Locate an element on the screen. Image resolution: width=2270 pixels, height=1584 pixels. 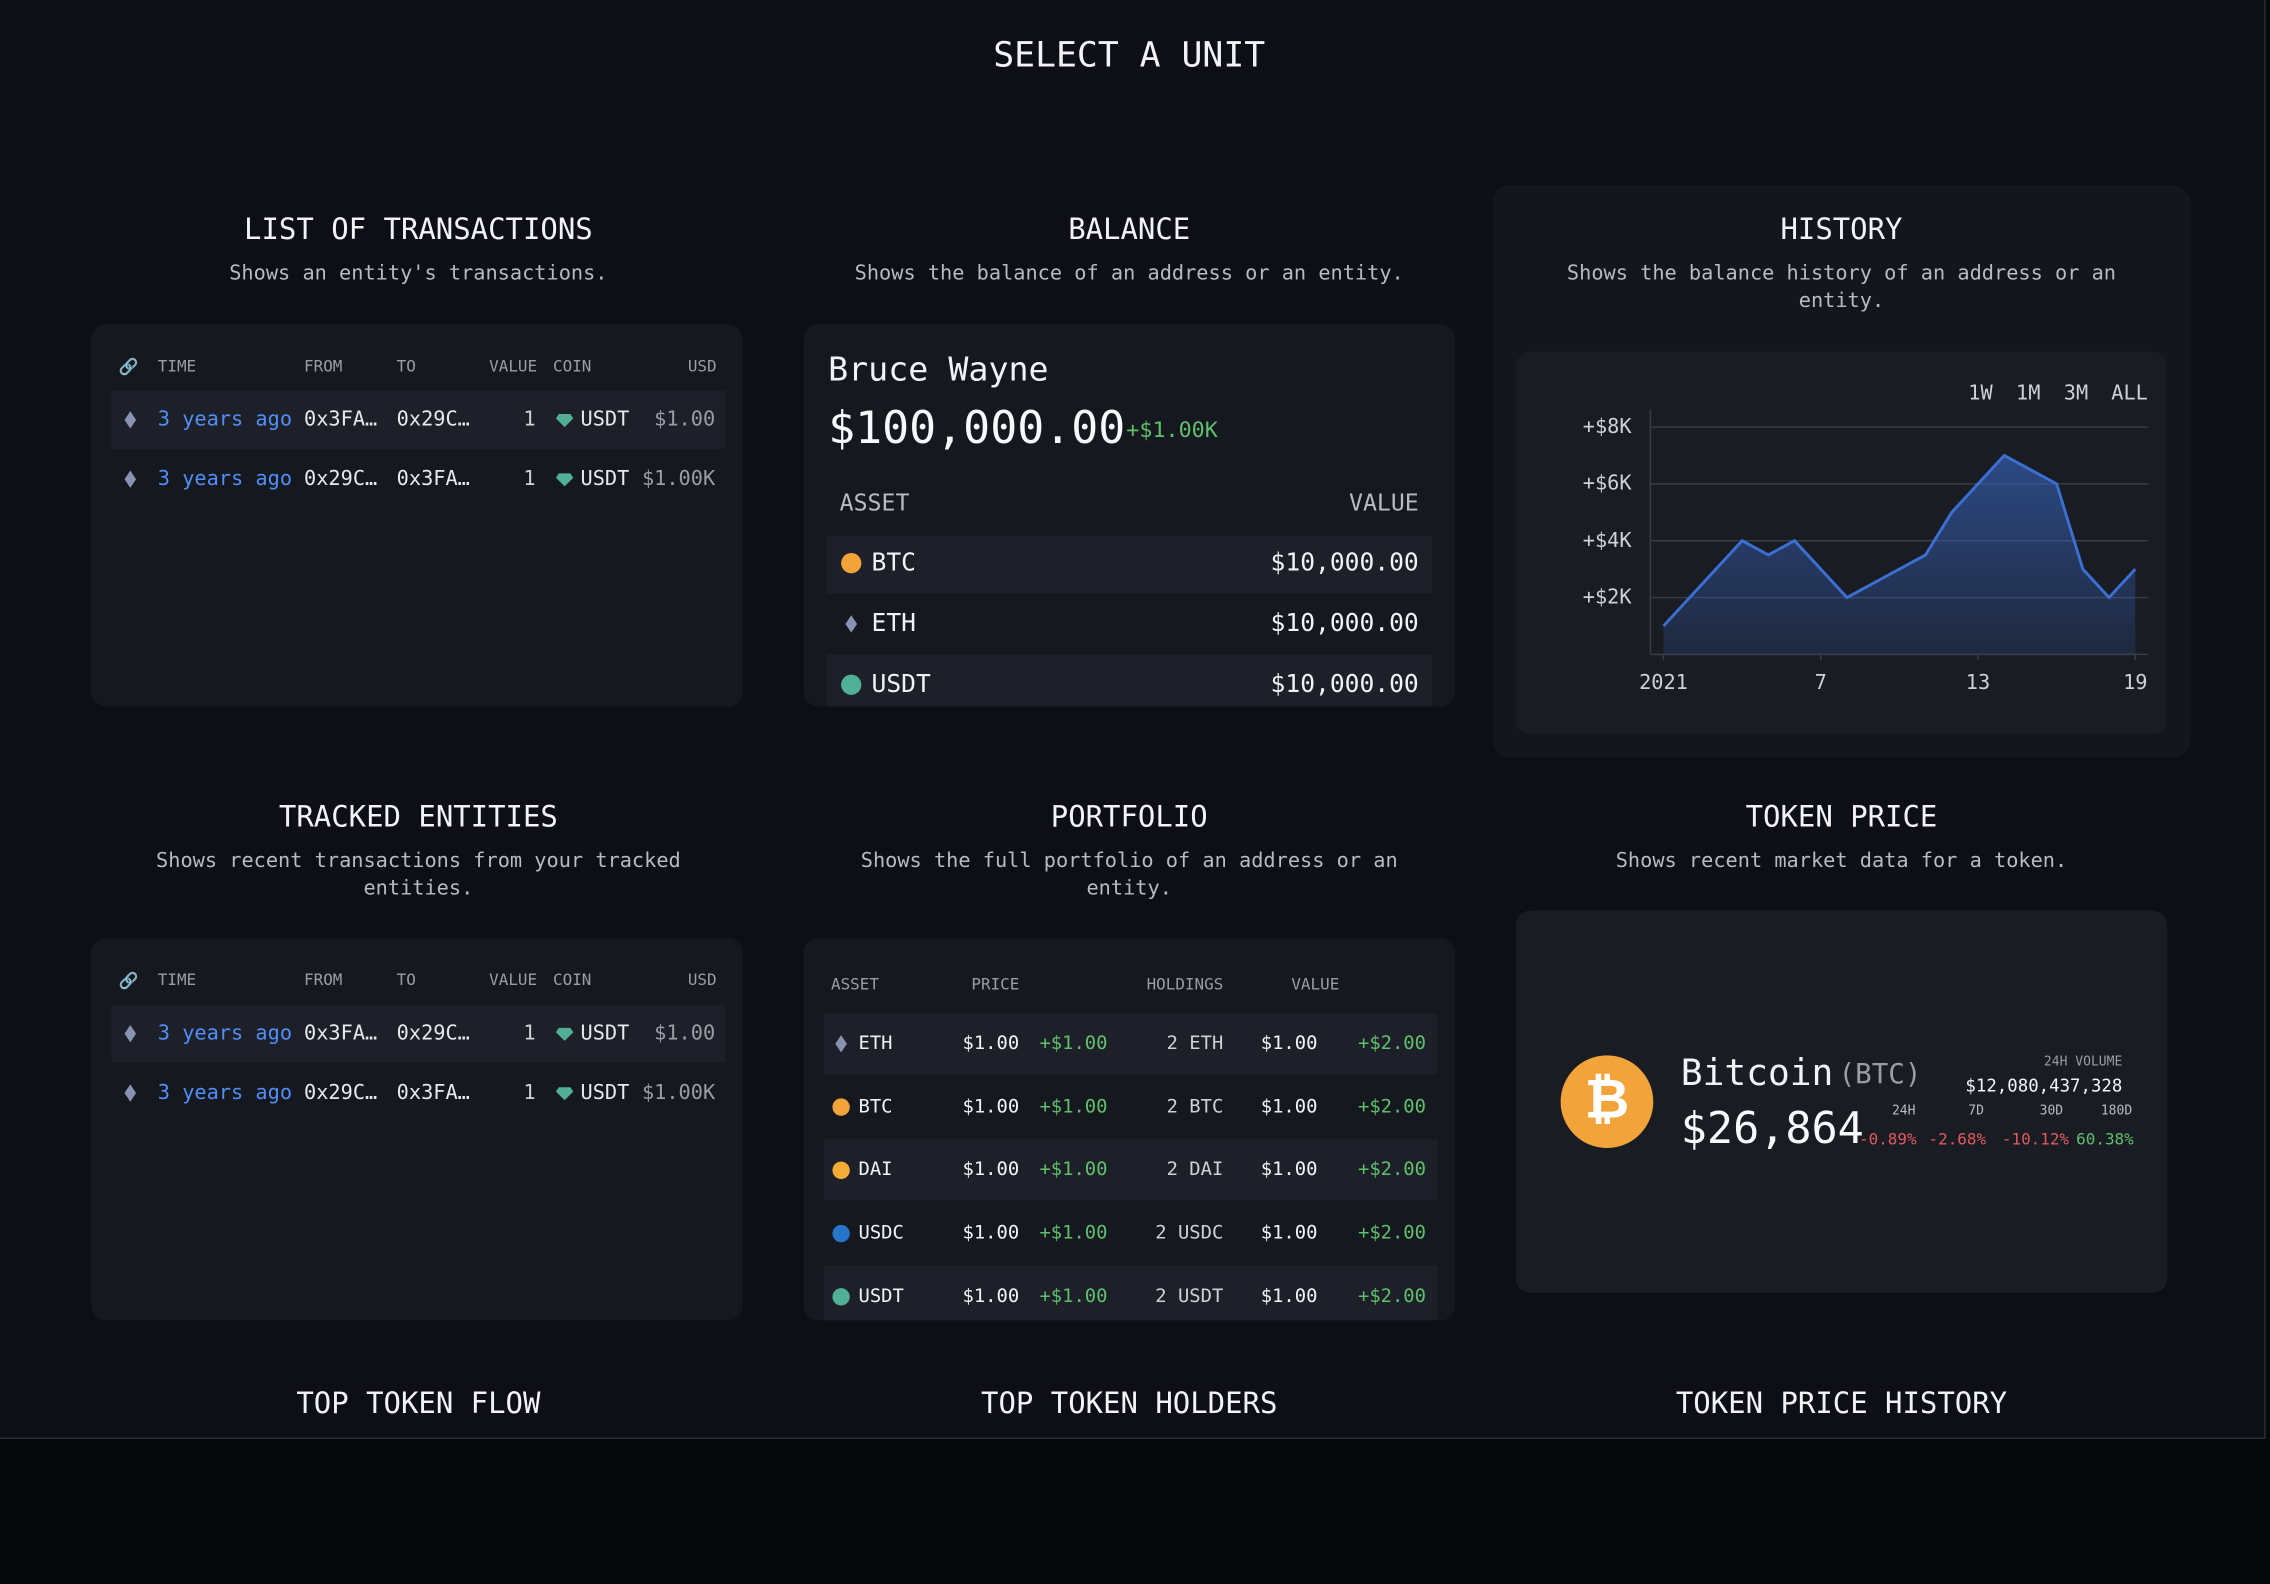
token-symbol: (BTC) is located at coordinates (1880, 1074).